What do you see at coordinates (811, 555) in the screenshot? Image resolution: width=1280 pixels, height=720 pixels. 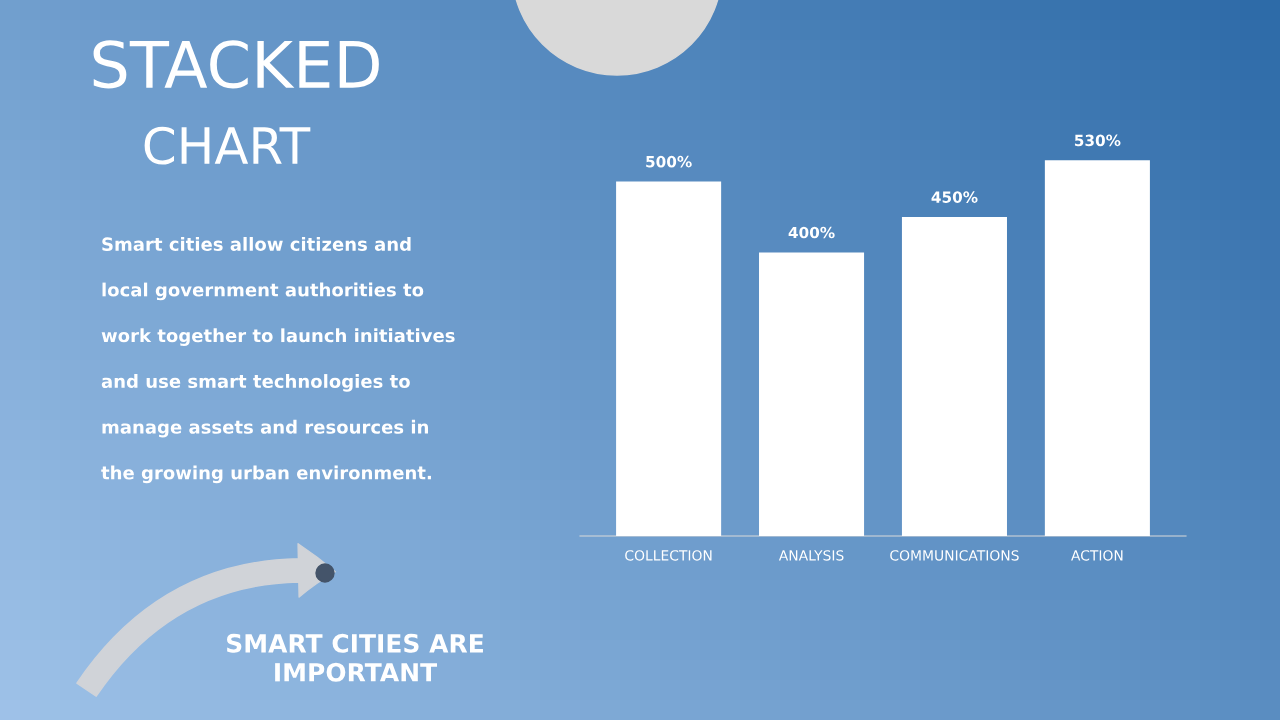 I see `x-tick-label: ANALYSIS` at bounding box center [811, 555].